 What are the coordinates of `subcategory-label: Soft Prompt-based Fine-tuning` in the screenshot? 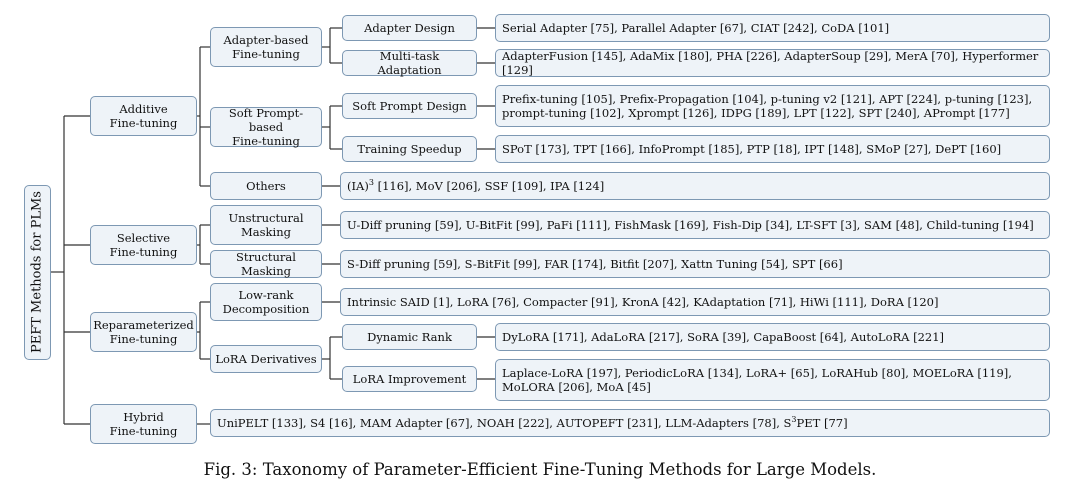 It's located at (266, 127).